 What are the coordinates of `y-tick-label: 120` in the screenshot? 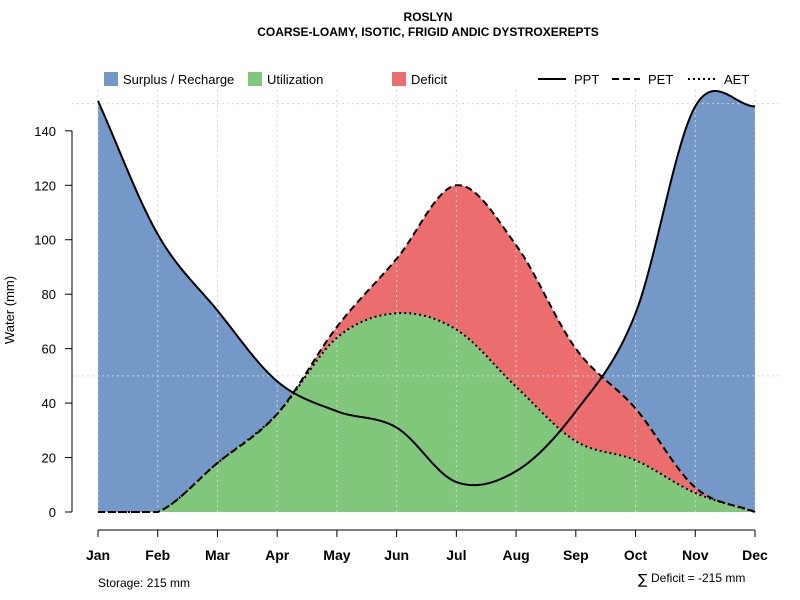 It's located at (45, 185).